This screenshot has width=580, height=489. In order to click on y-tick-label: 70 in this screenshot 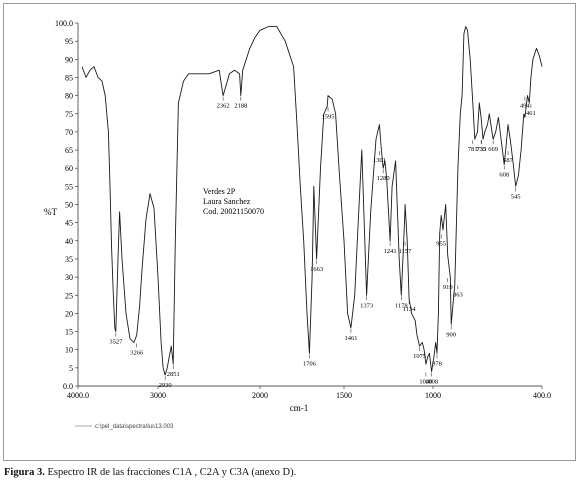, I will do `click(69, 132)`.